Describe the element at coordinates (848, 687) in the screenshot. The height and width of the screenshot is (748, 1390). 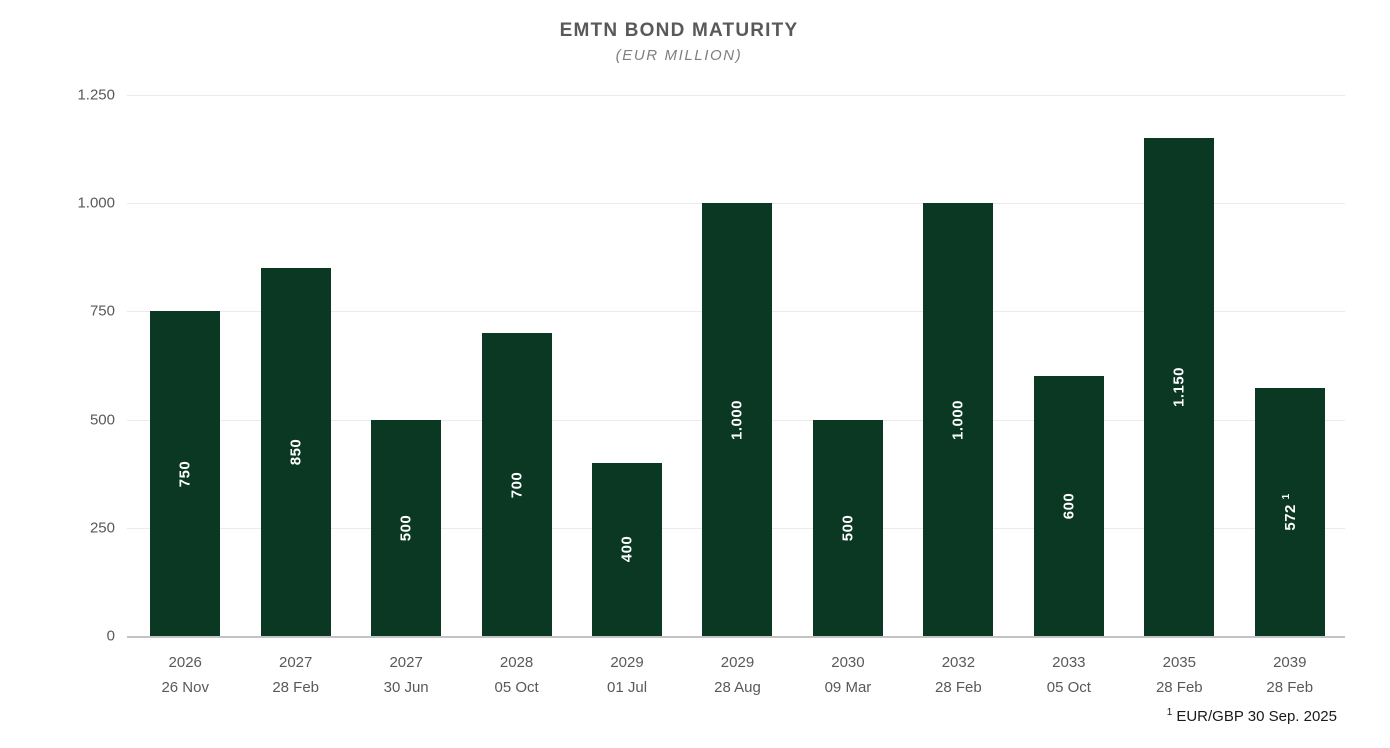
I see `x-tick-date: 09 Mar` at that location.